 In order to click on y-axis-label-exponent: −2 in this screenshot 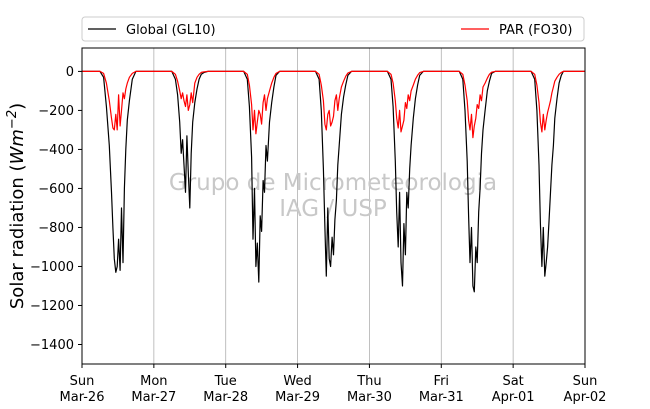, I will do `click(12, 119)`.